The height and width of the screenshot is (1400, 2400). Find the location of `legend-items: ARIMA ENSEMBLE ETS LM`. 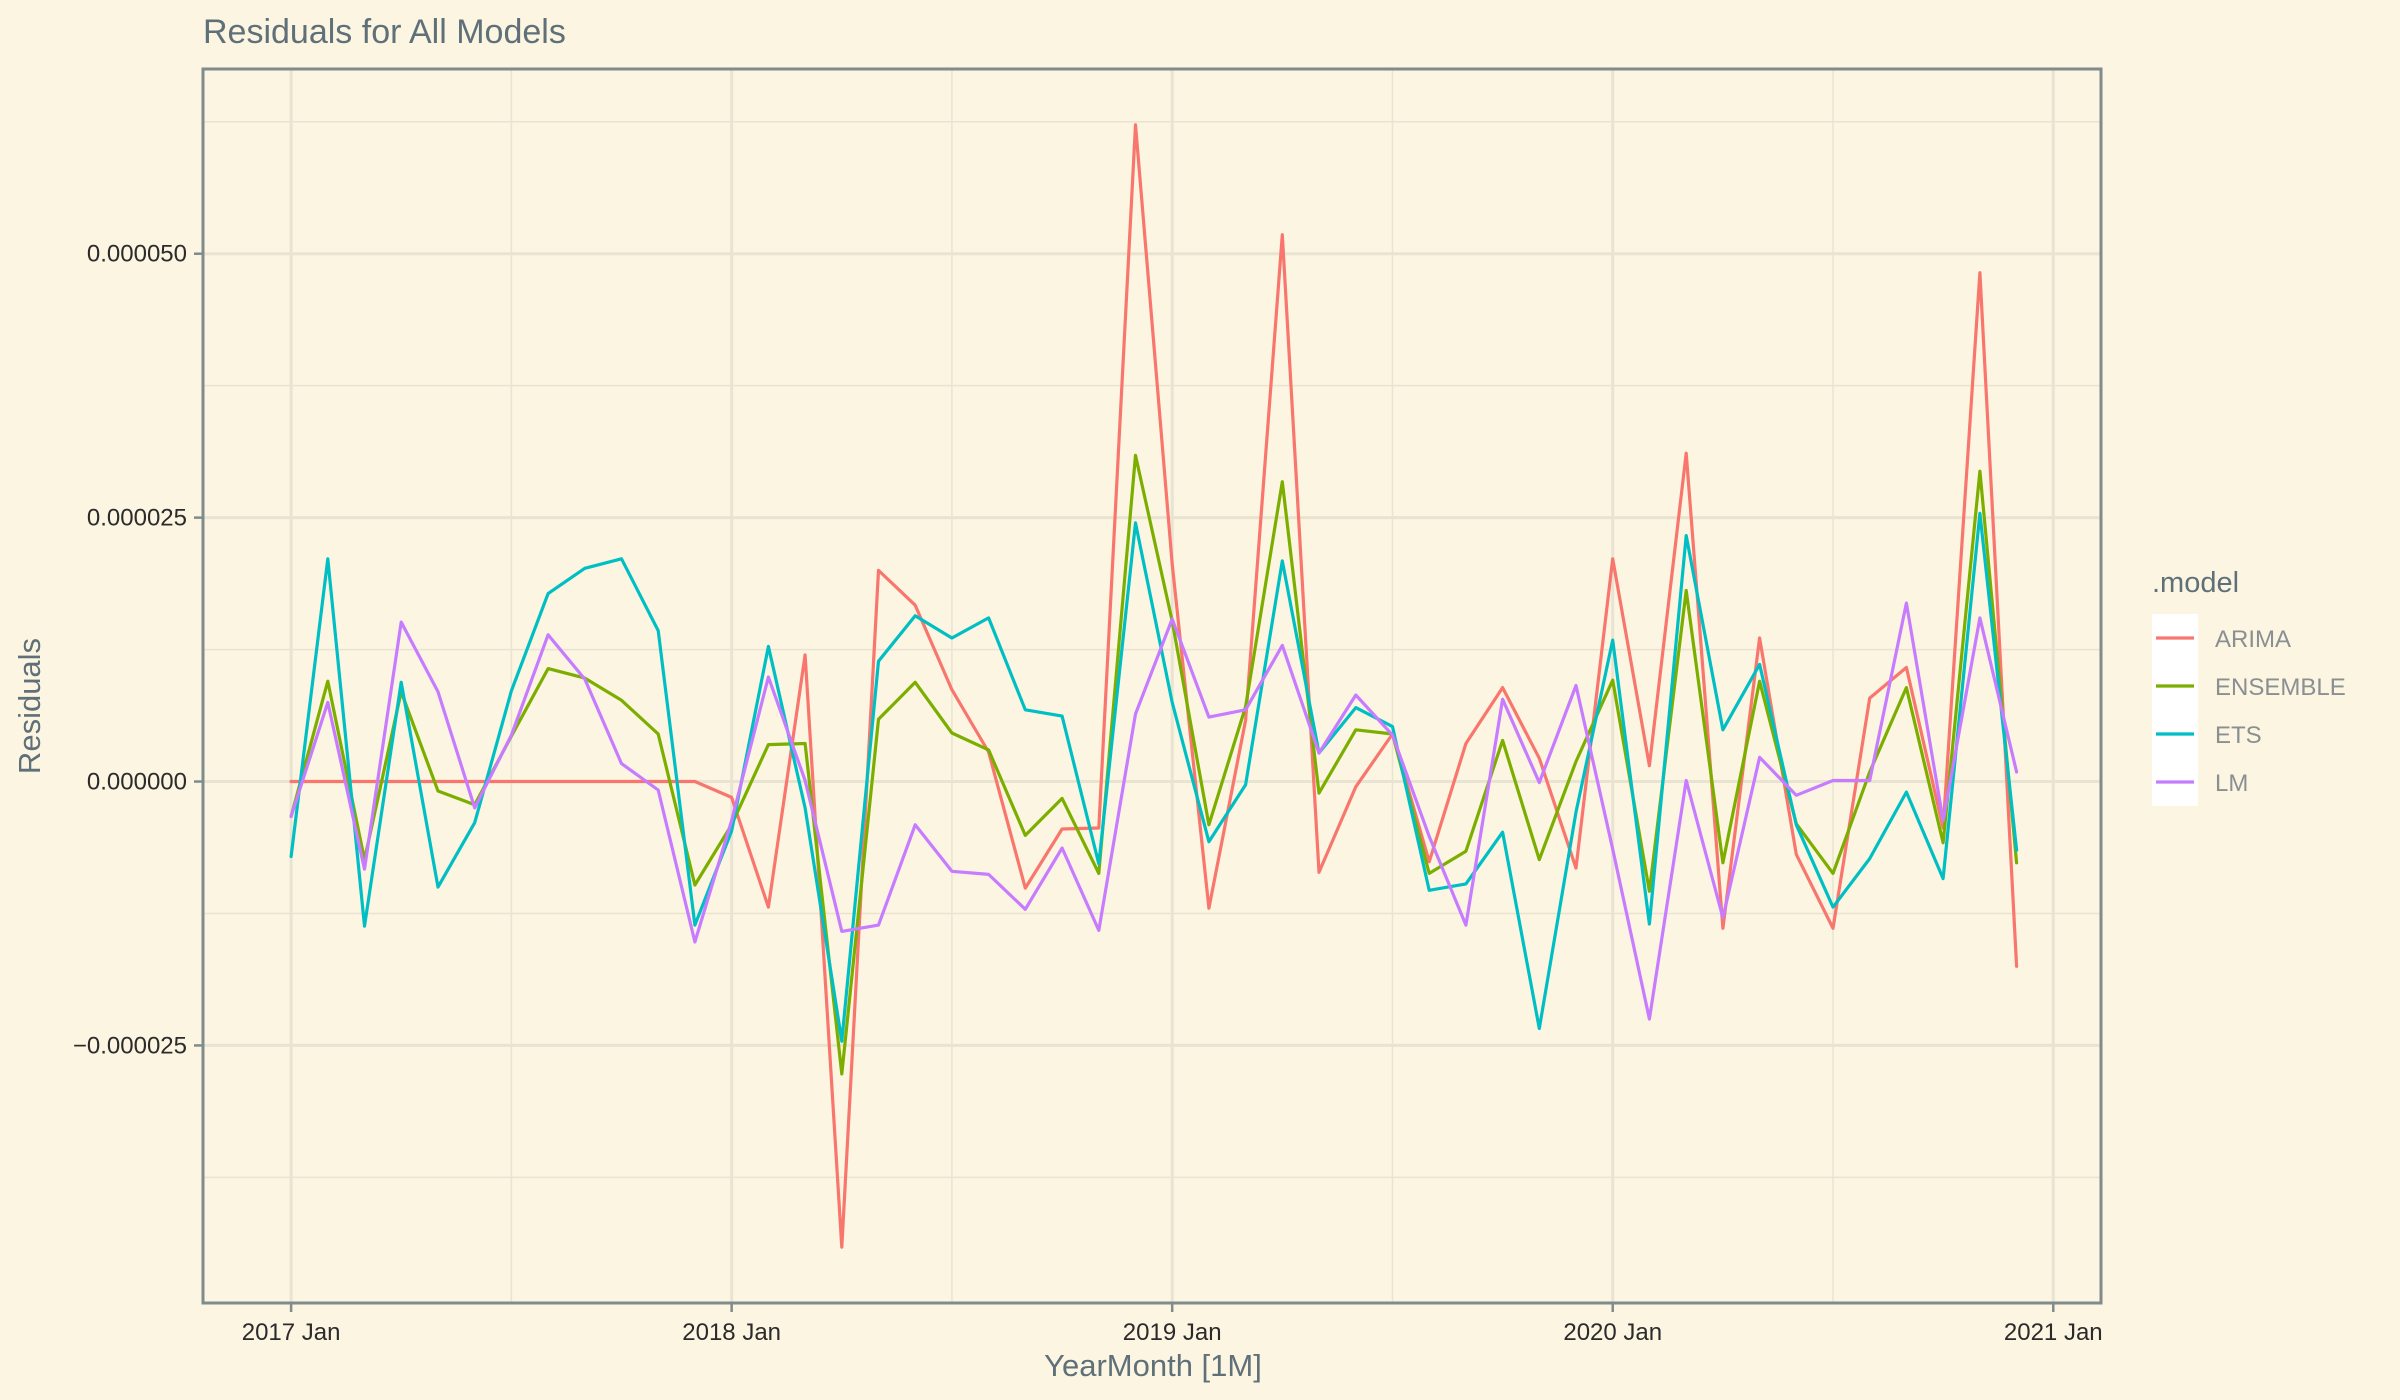

legend-items: ARIMA ENSEMBLE ETS LM is located at coordinates (2249, 710).